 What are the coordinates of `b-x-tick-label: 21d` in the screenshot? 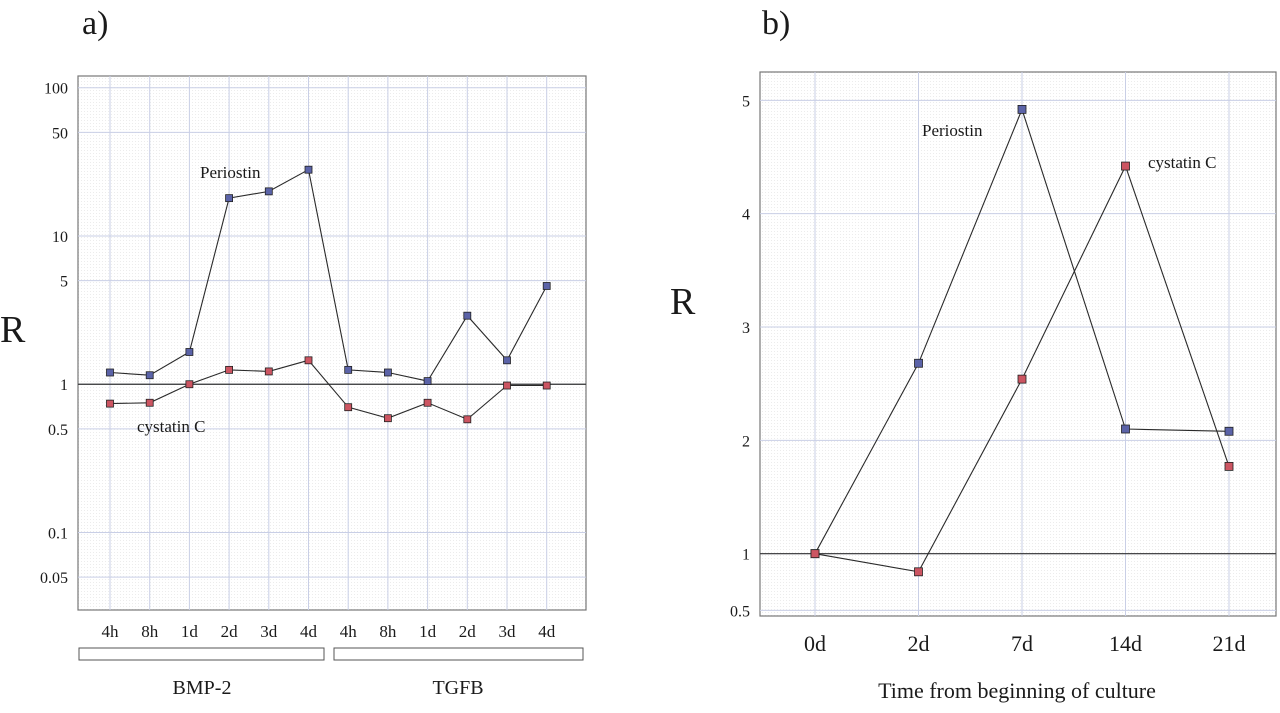 It's located at (1229, 643).